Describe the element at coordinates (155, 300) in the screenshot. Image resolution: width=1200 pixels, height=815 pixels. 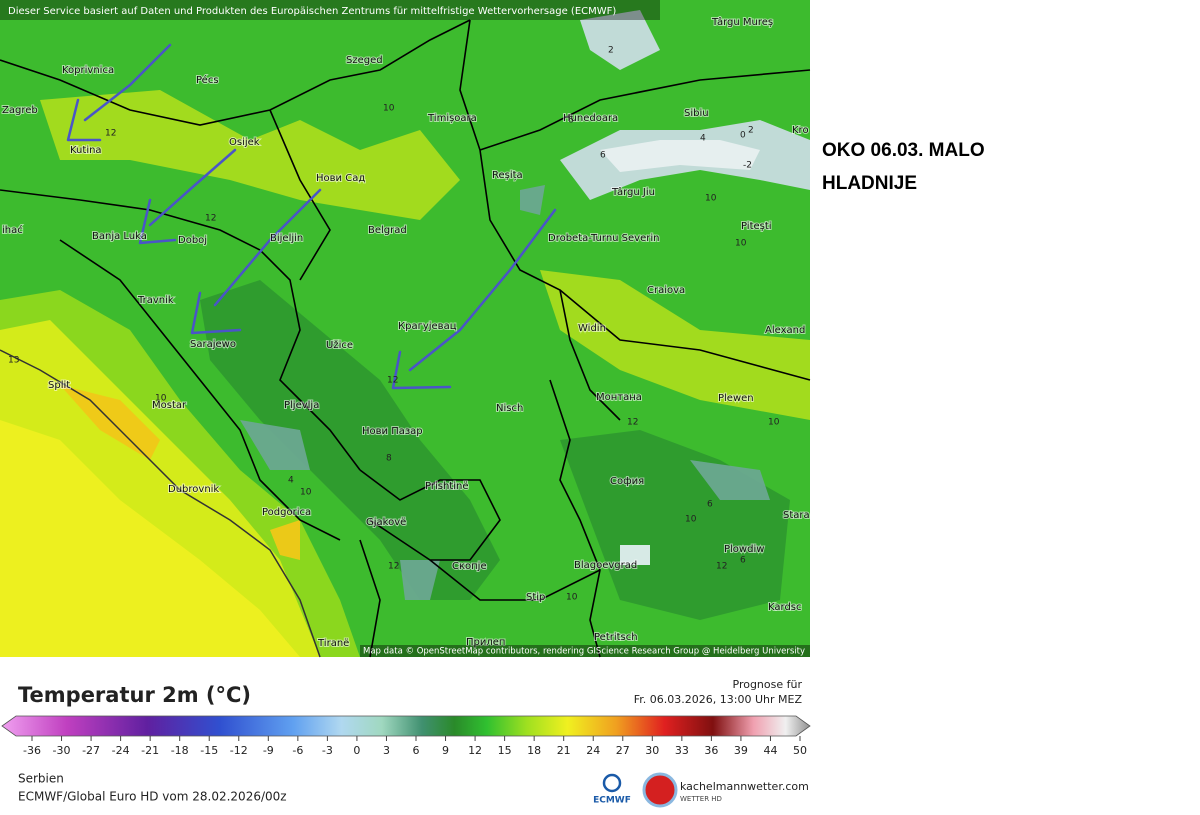
I see `city-label: Travnik` at that location.